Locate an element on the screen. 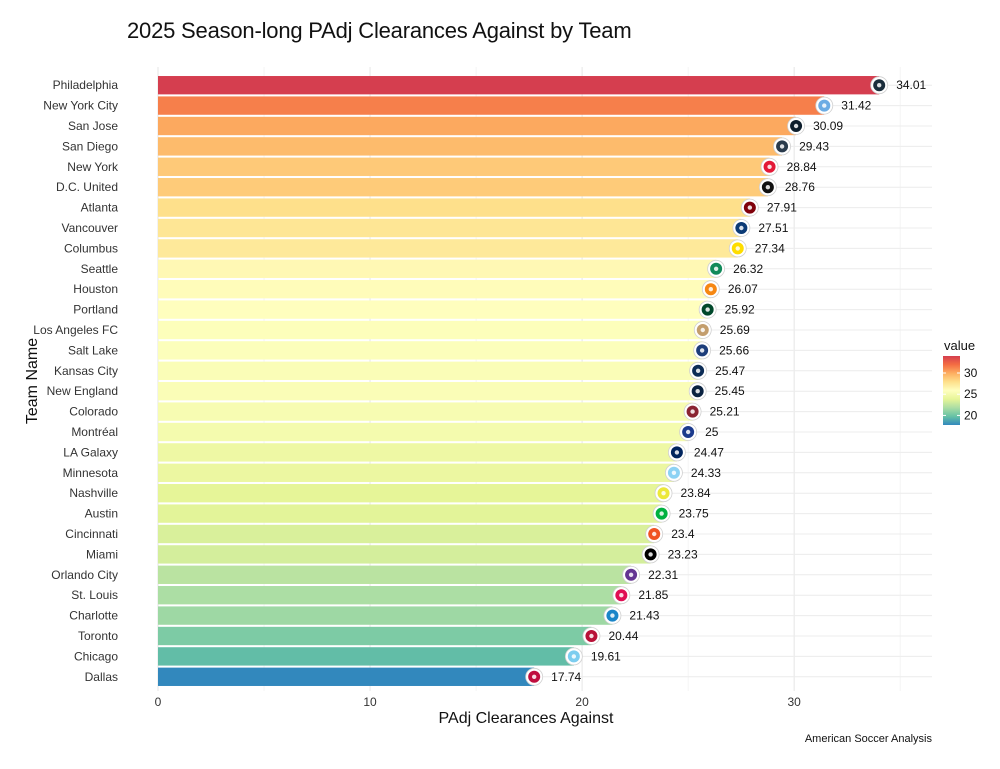 This screenshot has height=769, width=1000. y-tick-label: Toronto is located at coordinates (98, 636).